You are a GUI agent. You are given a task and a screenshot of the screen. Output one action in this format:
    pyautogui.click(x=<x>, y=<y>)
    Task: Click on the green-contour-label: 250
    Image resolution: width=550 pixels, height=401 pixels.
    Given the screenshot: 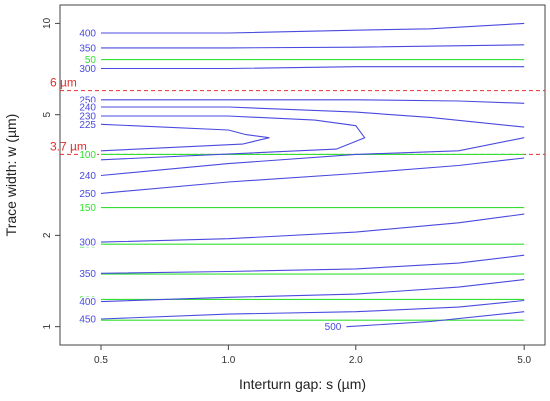 What is the action you would take?
    pyautogui.click(x=87, y=275)
    